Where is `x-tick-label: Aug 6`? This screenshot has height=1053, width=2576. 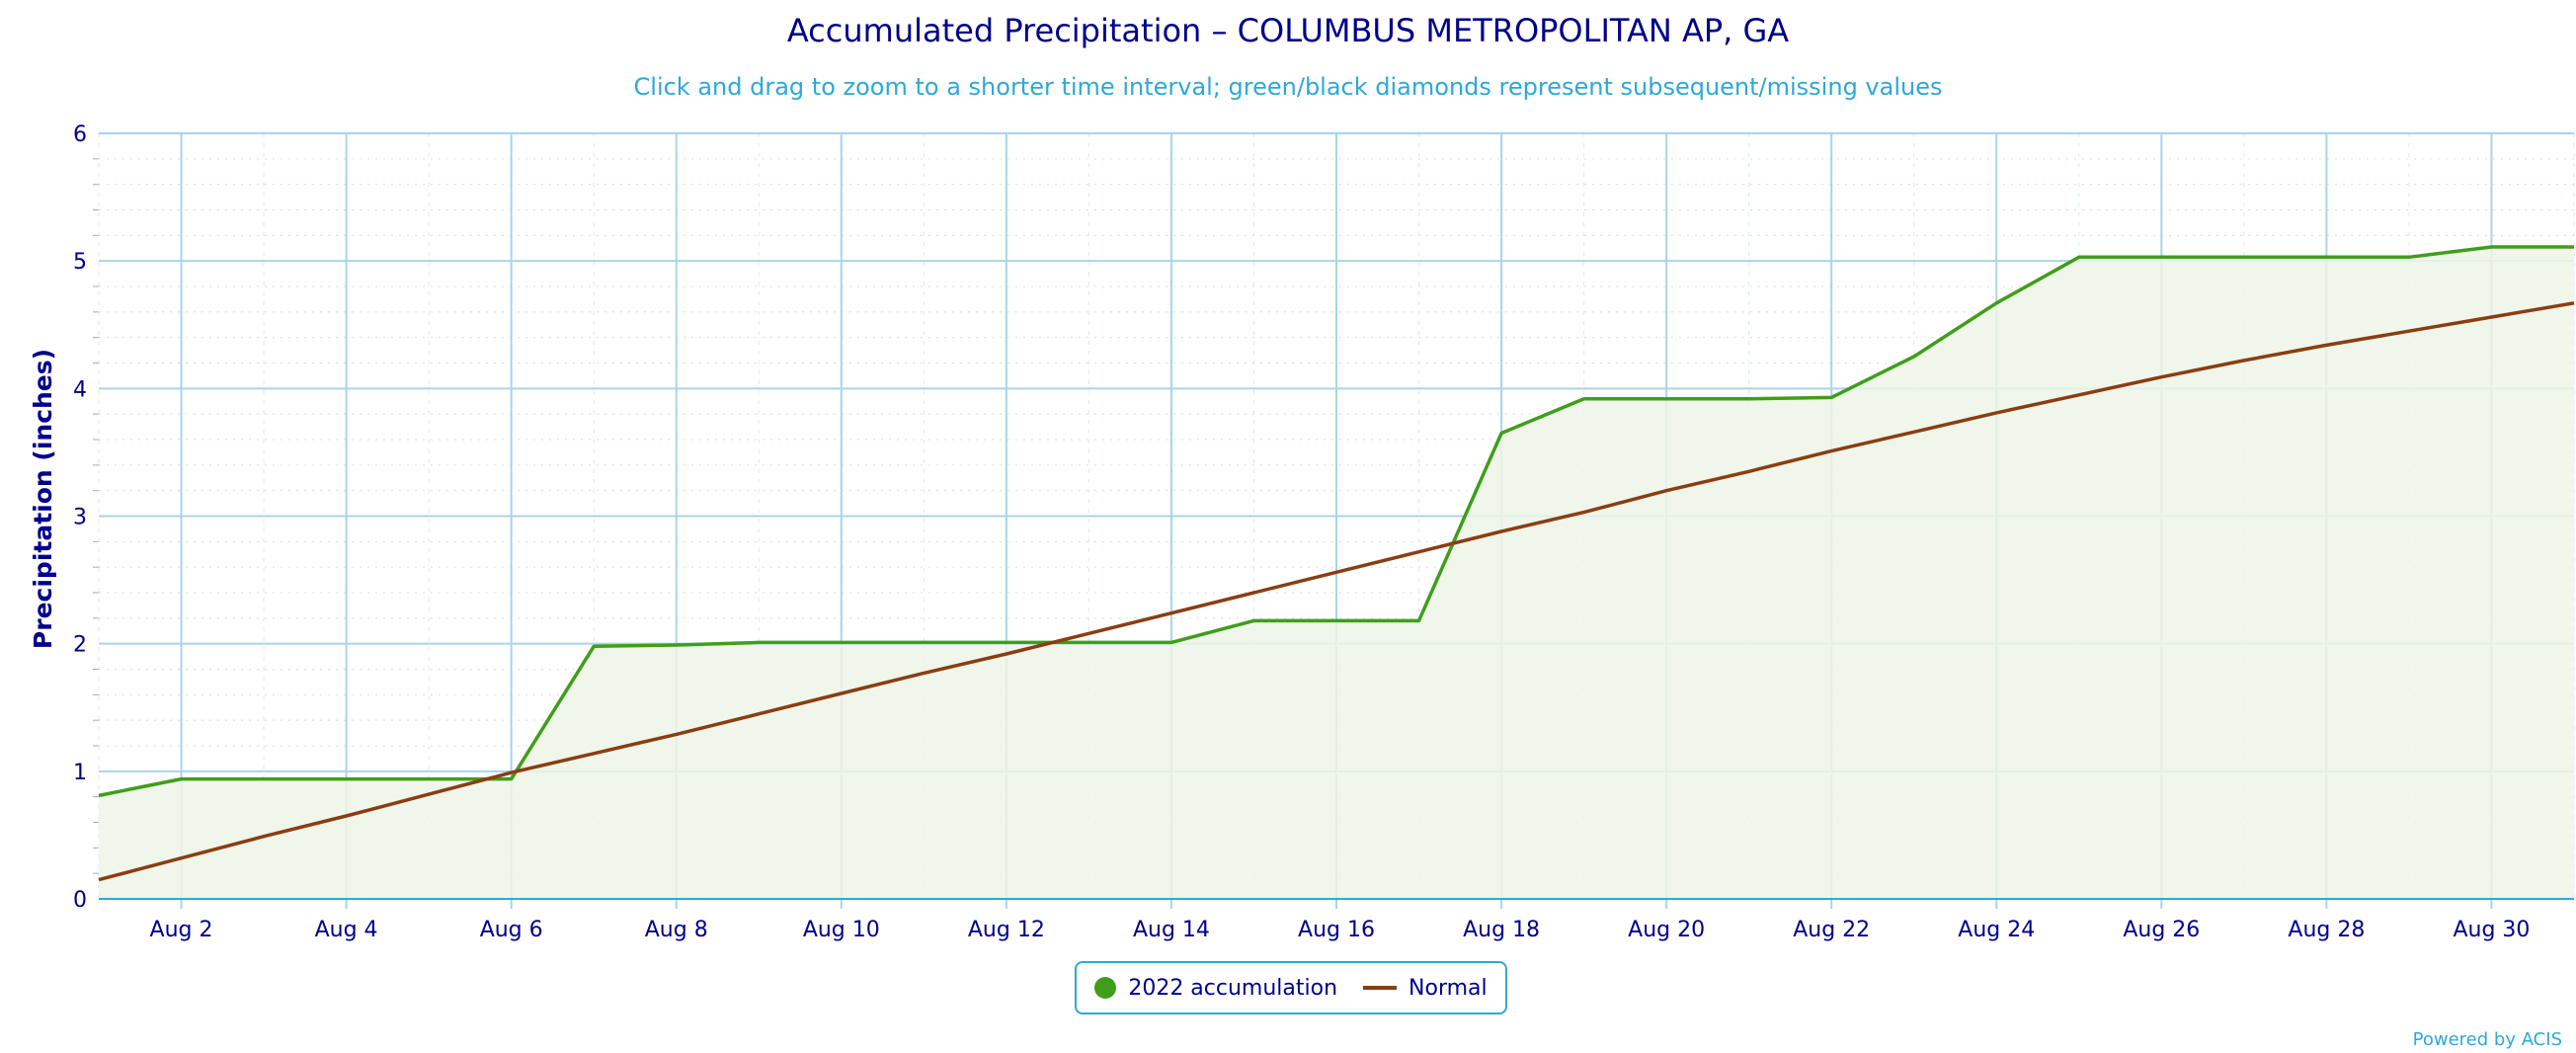 x-tick-label: Aug 6 is located at coordinates (512, 930).